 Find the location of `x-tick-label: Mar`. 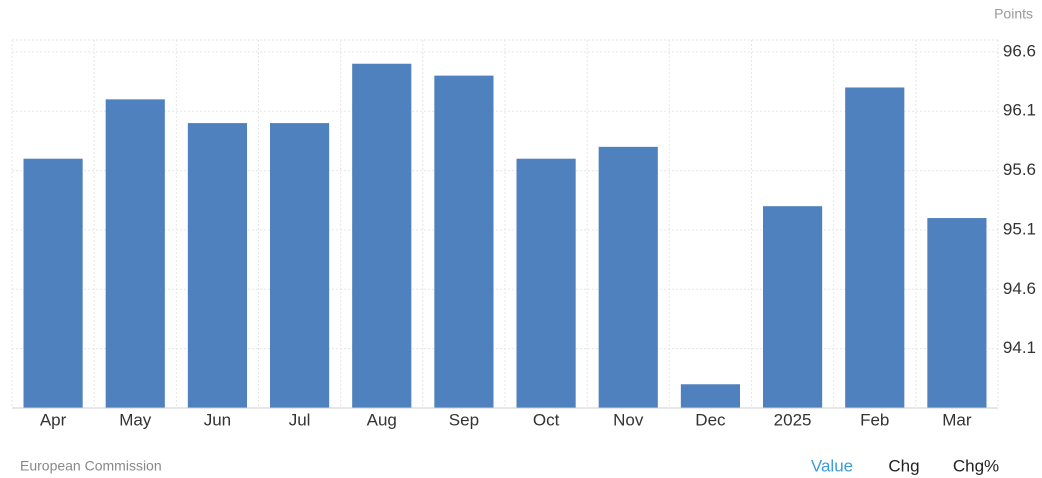

x-tick-label: Mar is located at coordinates (957, 419).